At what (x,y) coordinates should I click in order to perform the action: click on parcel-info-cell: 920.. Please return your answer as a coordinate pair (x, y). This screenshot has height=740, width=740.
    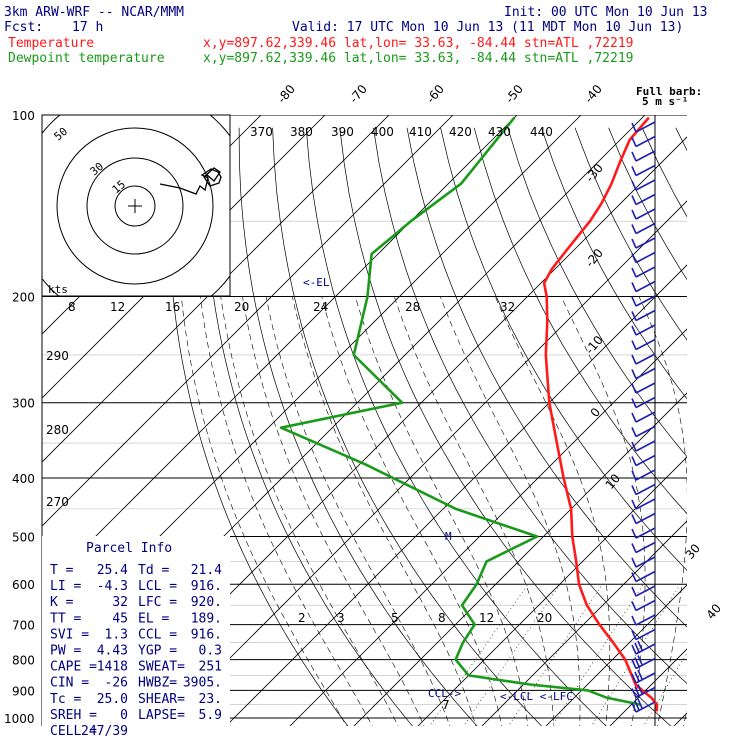
    Looking at the image, I should click on (206, 602).